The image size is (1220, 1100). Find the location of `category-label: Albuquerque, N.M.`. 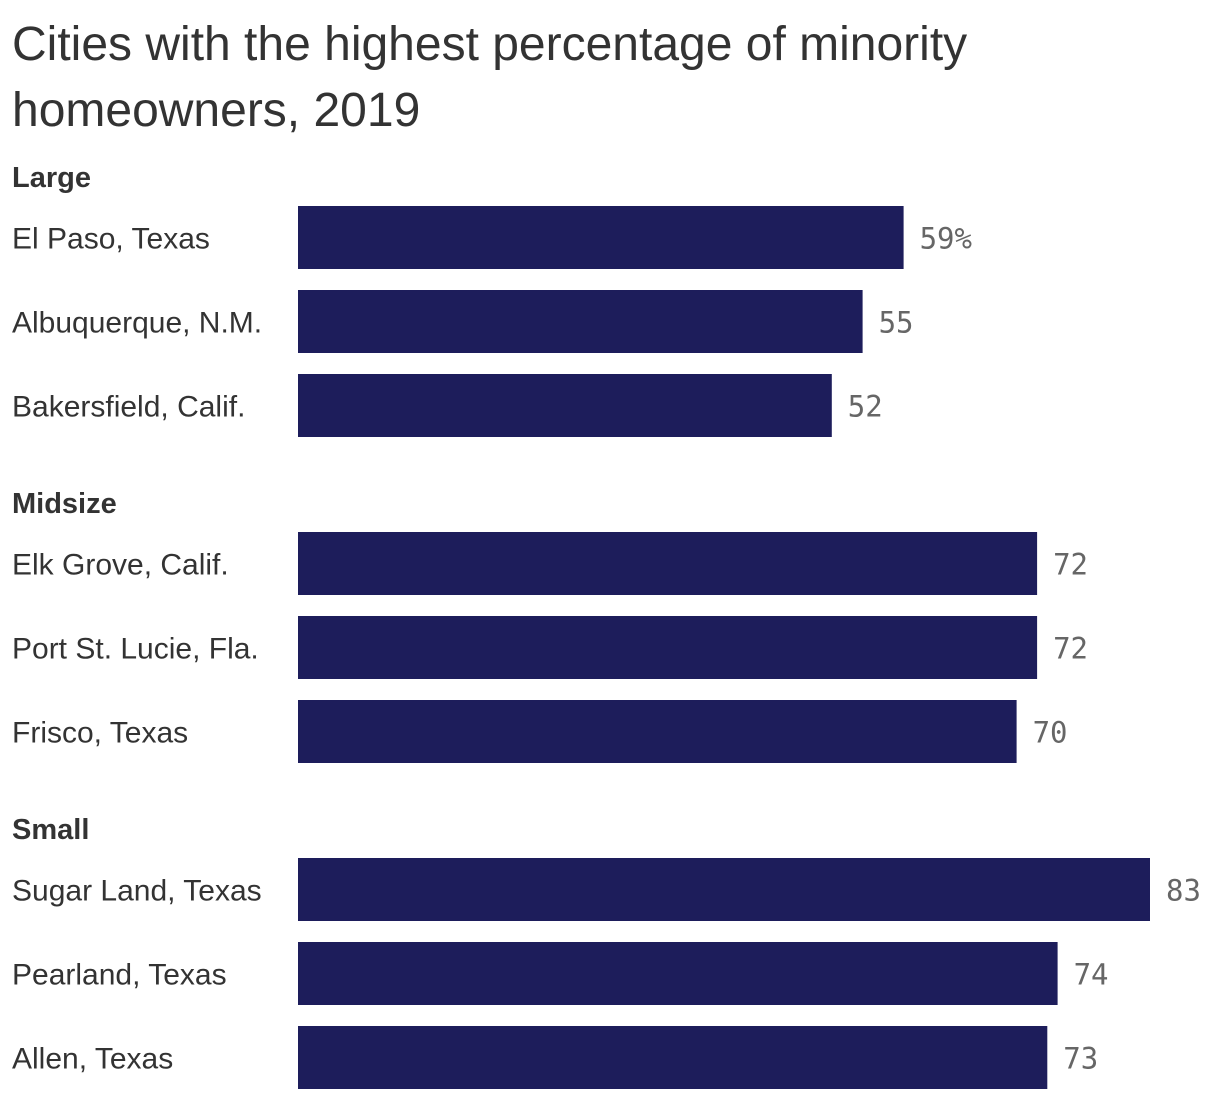

category-label: Albuquerque, N.M. is located at coordinates (137, 323).